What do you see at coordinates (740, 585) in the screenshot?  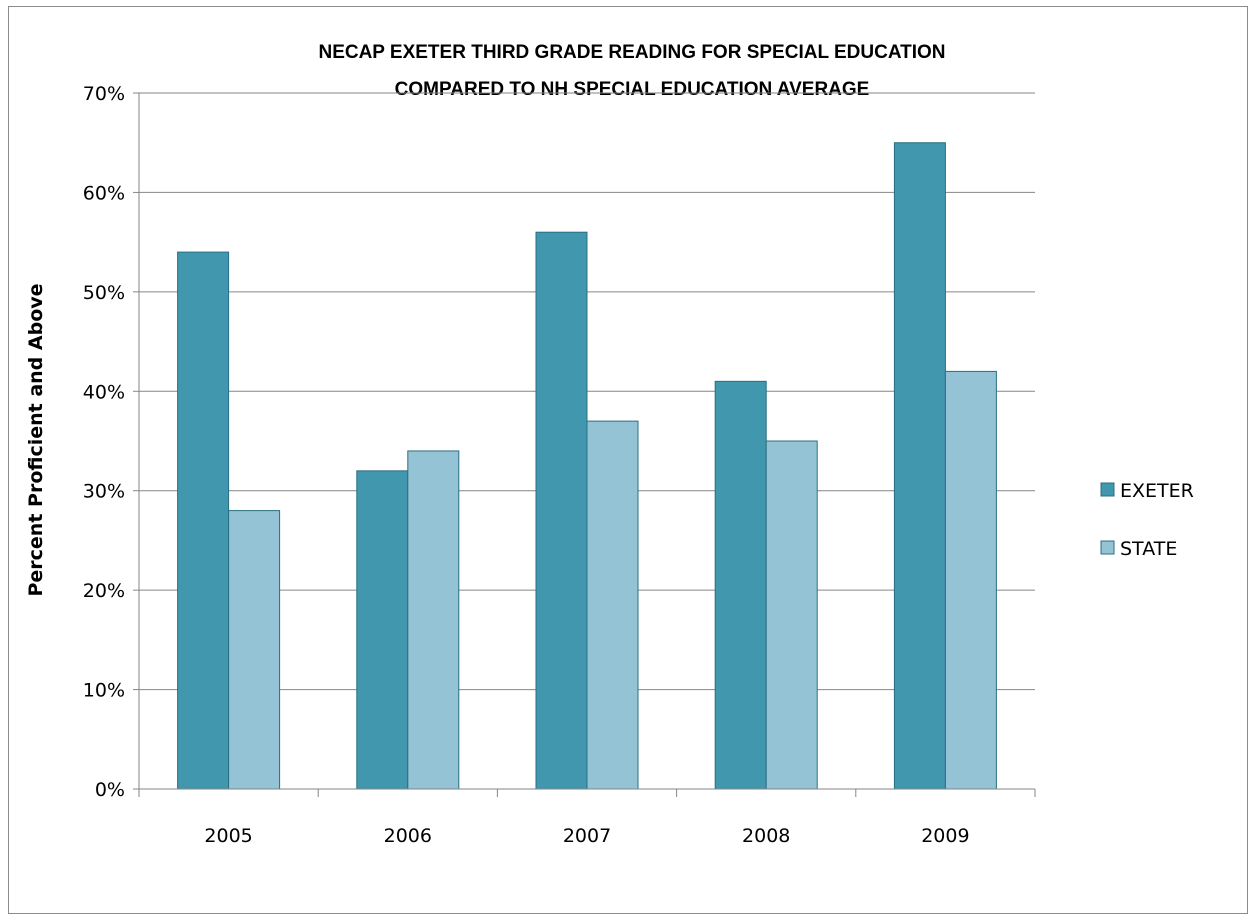 I see `bar-exeter-2008` at bounding box center [740, 585].